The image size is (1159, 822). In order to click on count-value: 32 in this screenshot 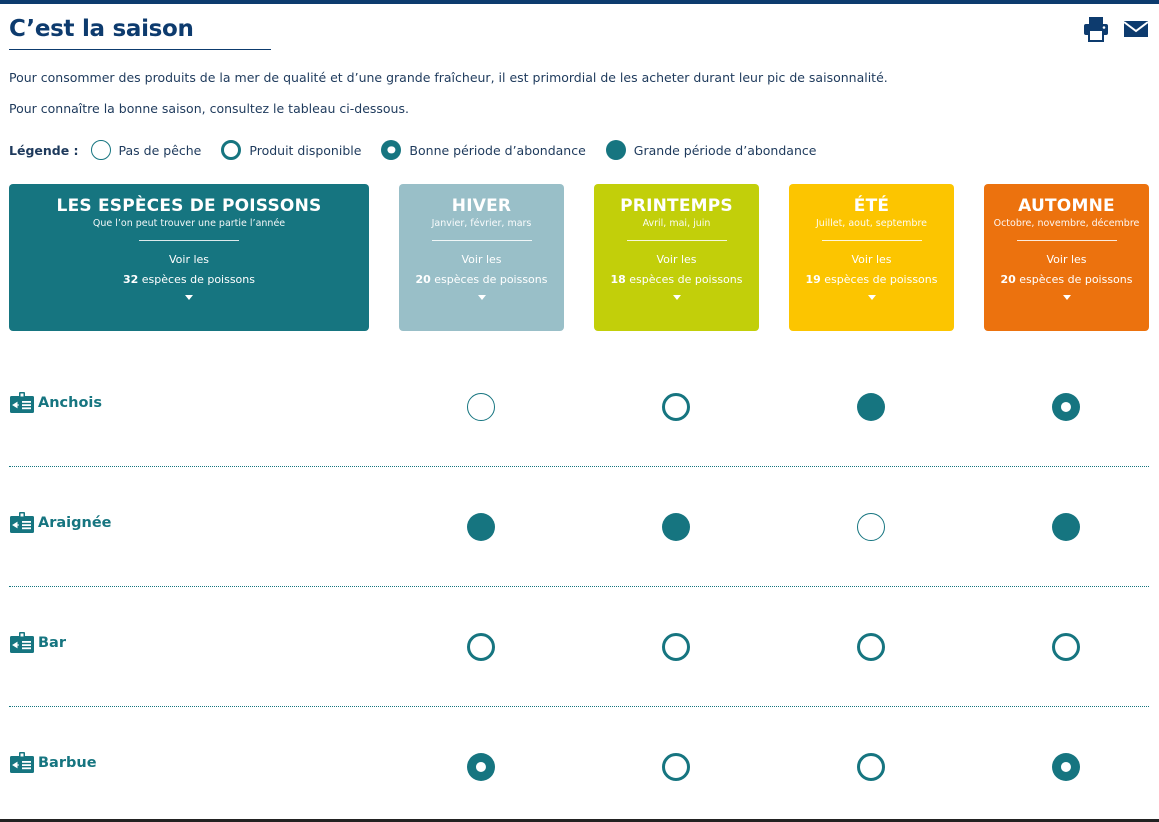, I will do `click(130, 279)`.